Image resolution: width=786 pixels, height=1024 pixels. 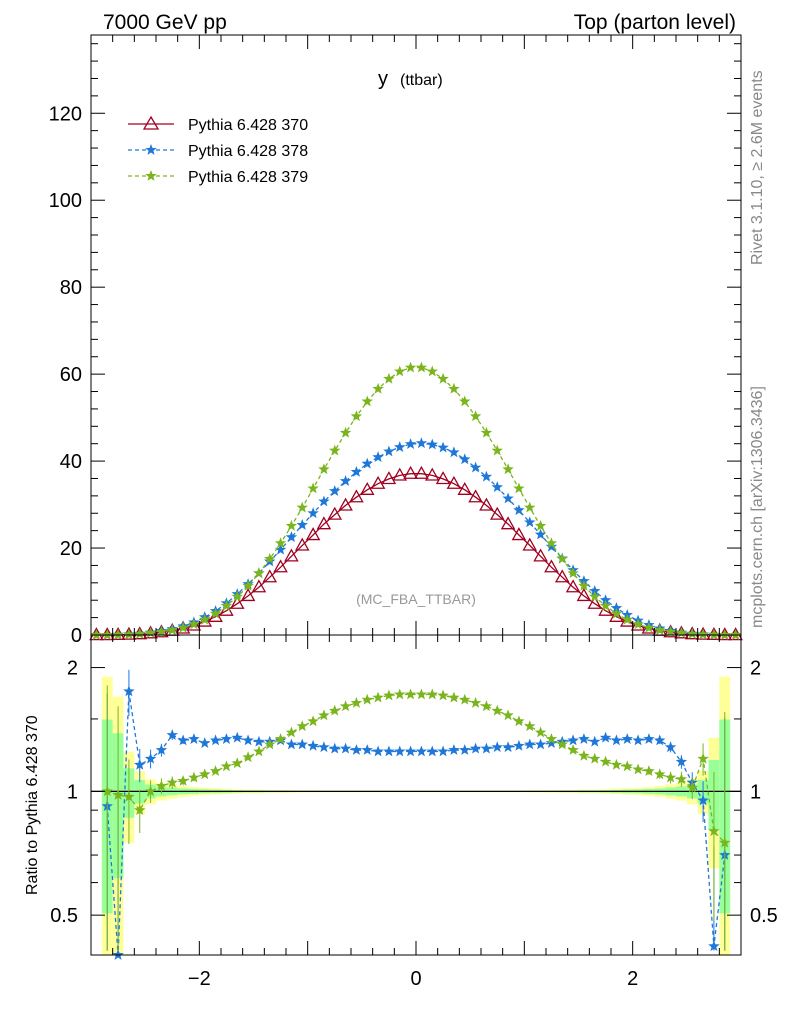 What do you see at coordinates (32, 805) in the screenshot?
I see `ratio-y-label: Ratio to Pythia 6.428 370` at bounding box center [32, 805].